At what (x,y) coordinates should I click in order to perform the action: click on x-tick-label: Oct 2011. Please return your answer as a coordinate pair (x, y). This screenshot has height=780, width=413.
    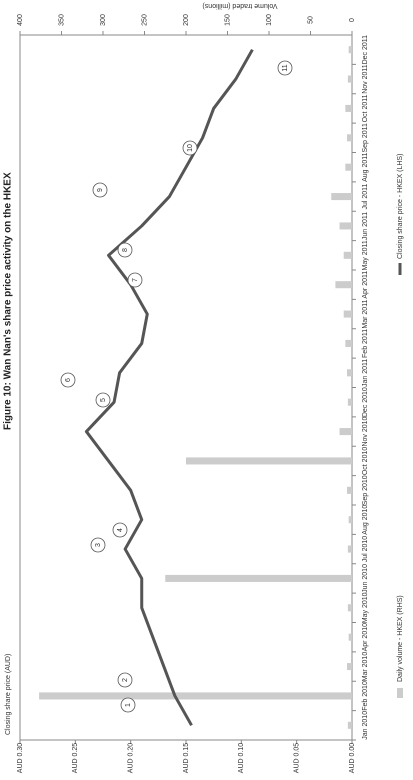
    Looking at the image, I should click on (365, 108).